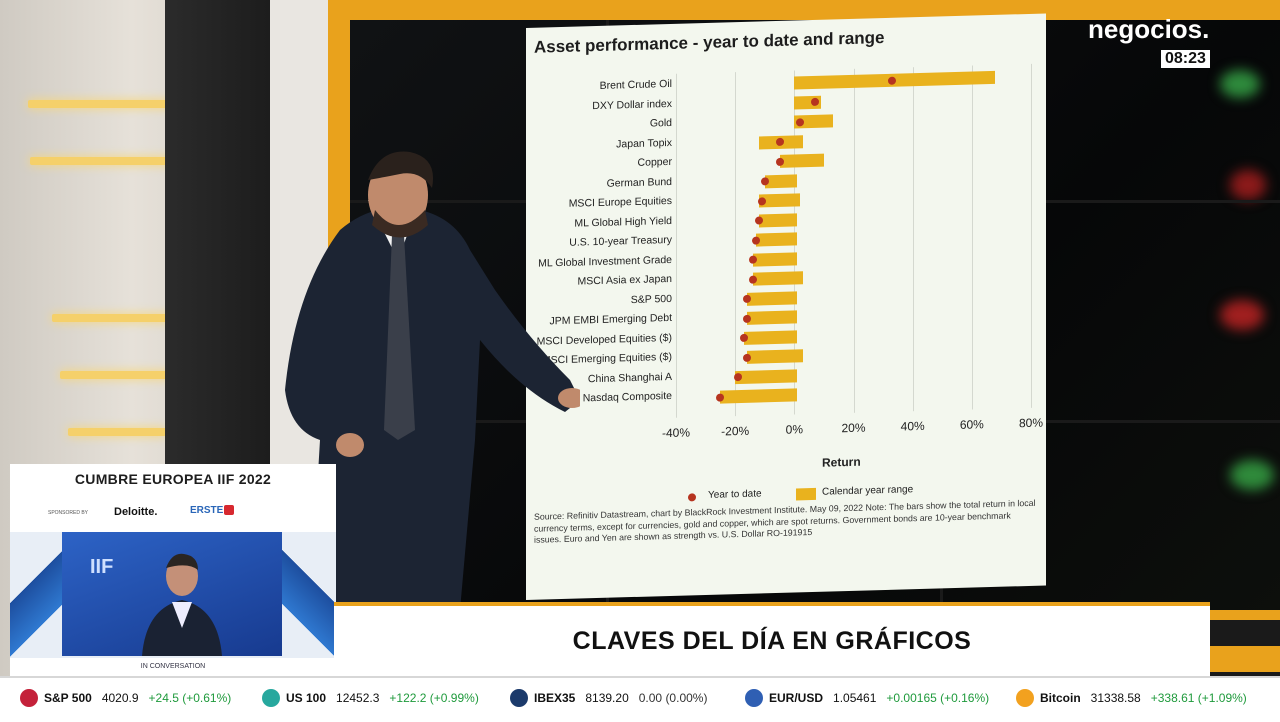  Describe the element at coordinates (173, 479) in the screenshot. I see `pip-header: CUMBRE EUROPEA IIF 2022` at that location.